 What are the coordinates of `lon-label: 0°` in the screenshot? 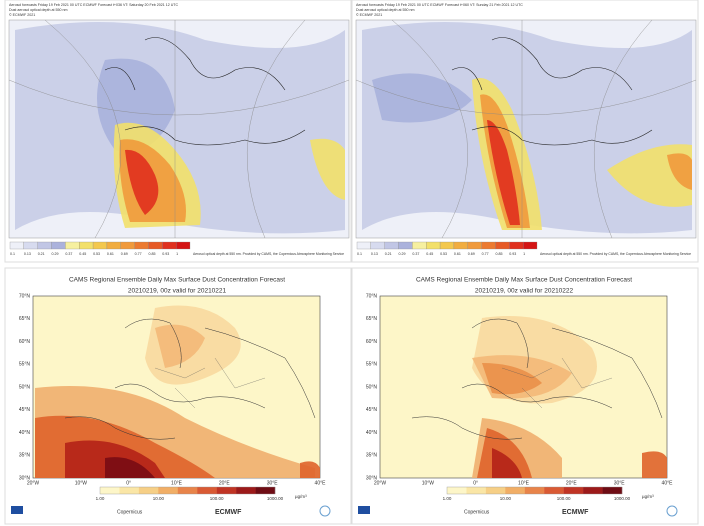 It's located at (128, 483).